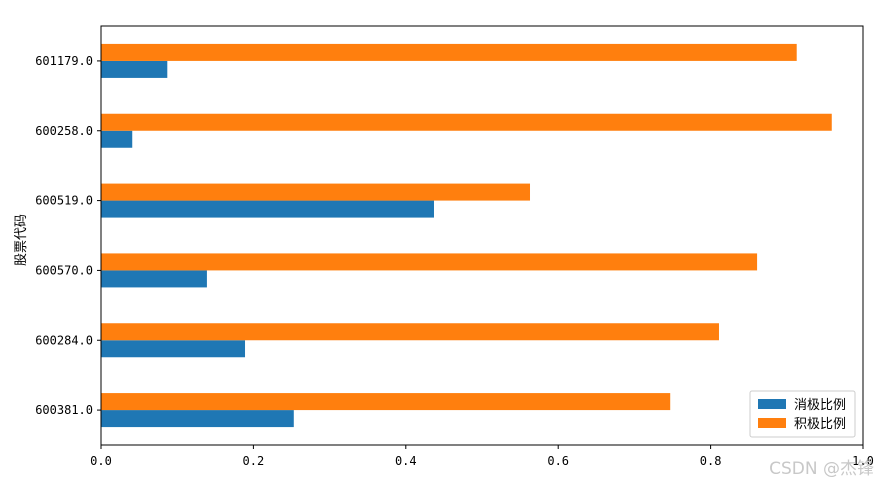 Image resolution: width=890 pixels, height=485 pixels. What do you see at coordinates (64, 131) in the screenshot?
I see `y-tick-label: 600258.0` at bounding box center [64, 131].